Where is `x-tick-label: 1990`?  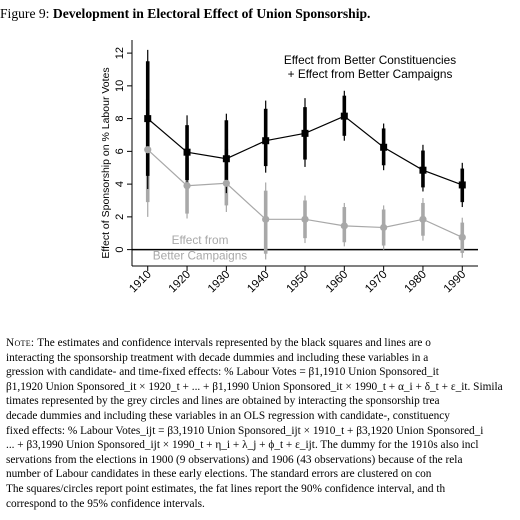
x-tick-label: 1990 is located at coordinates (455, 282).